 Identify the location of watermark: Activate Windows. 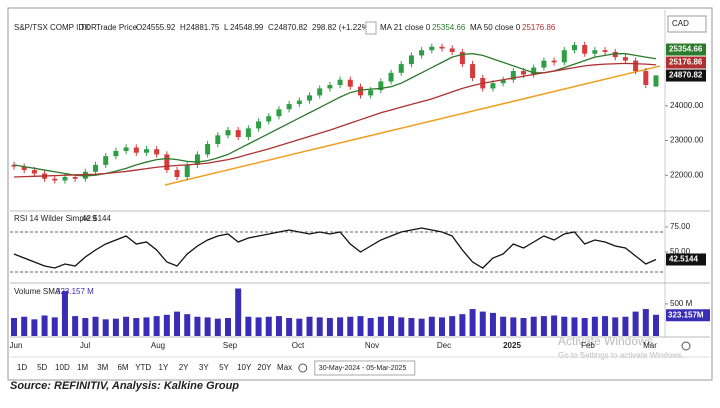
(605, 341).